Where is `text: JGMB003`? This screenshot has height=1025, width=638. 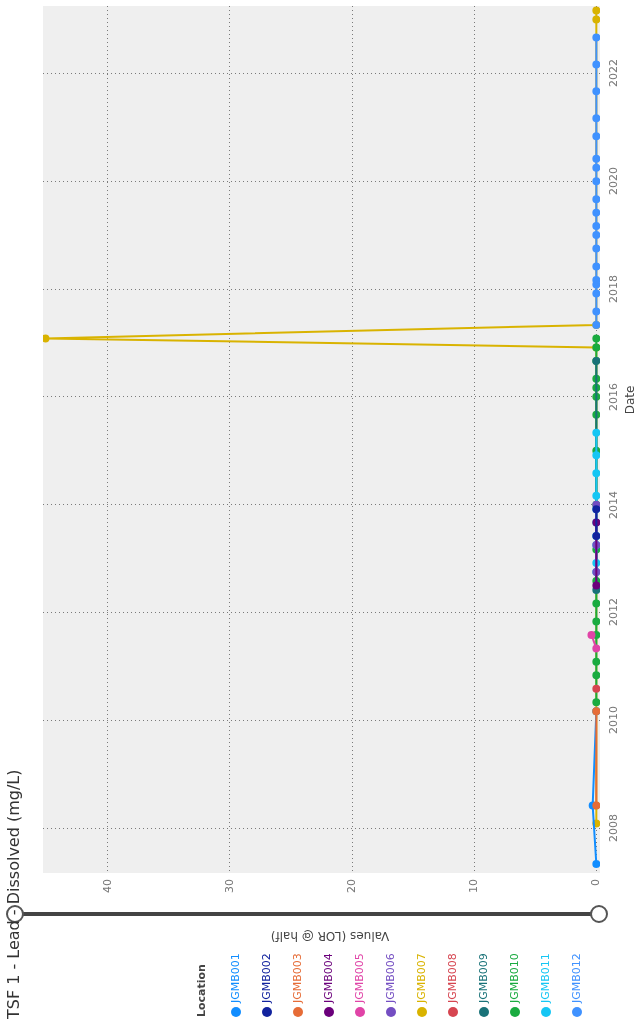 text: JGMB003 is located at coordinates (297, 978).